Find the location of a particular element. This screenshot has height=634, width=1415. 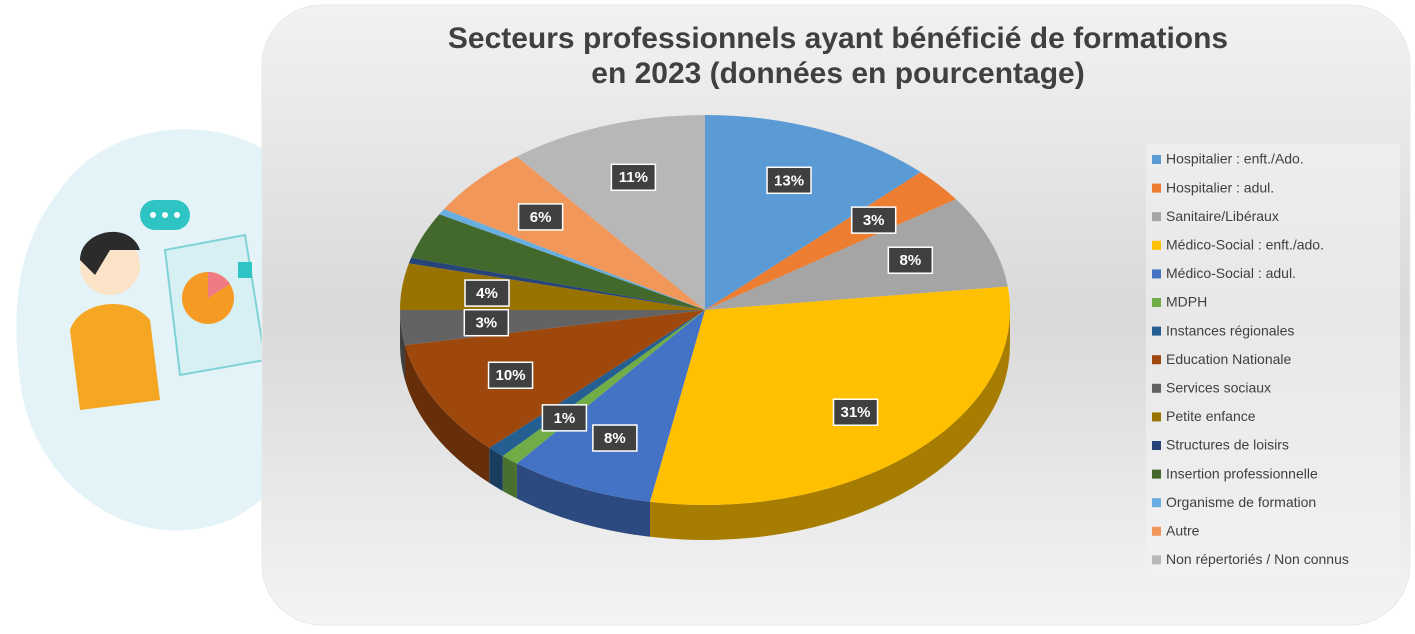

chart-subtitle: en 2023 (données en pourcentage) is located at coordinates (837, 73).